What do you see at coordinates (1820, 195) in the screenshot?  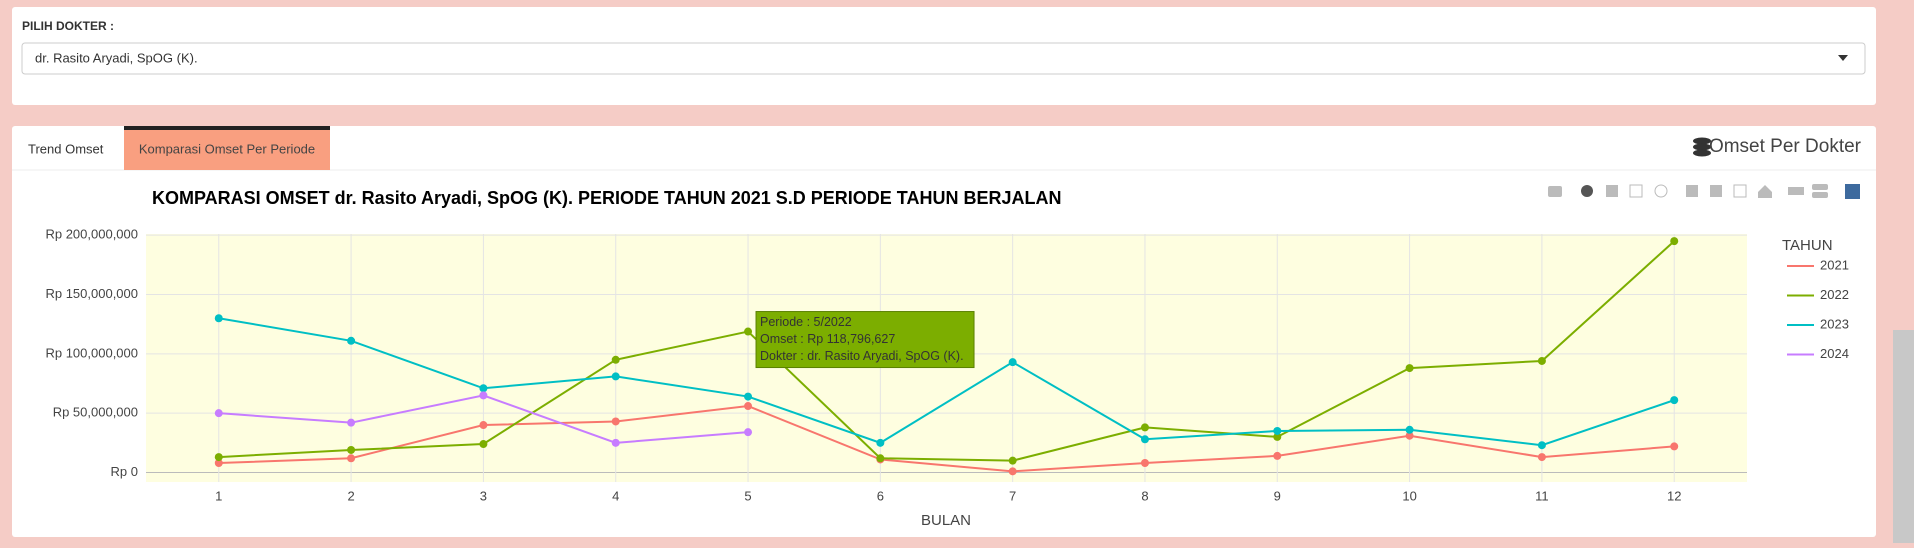 I see `hover-compare` at bounding box center [1820, 195].